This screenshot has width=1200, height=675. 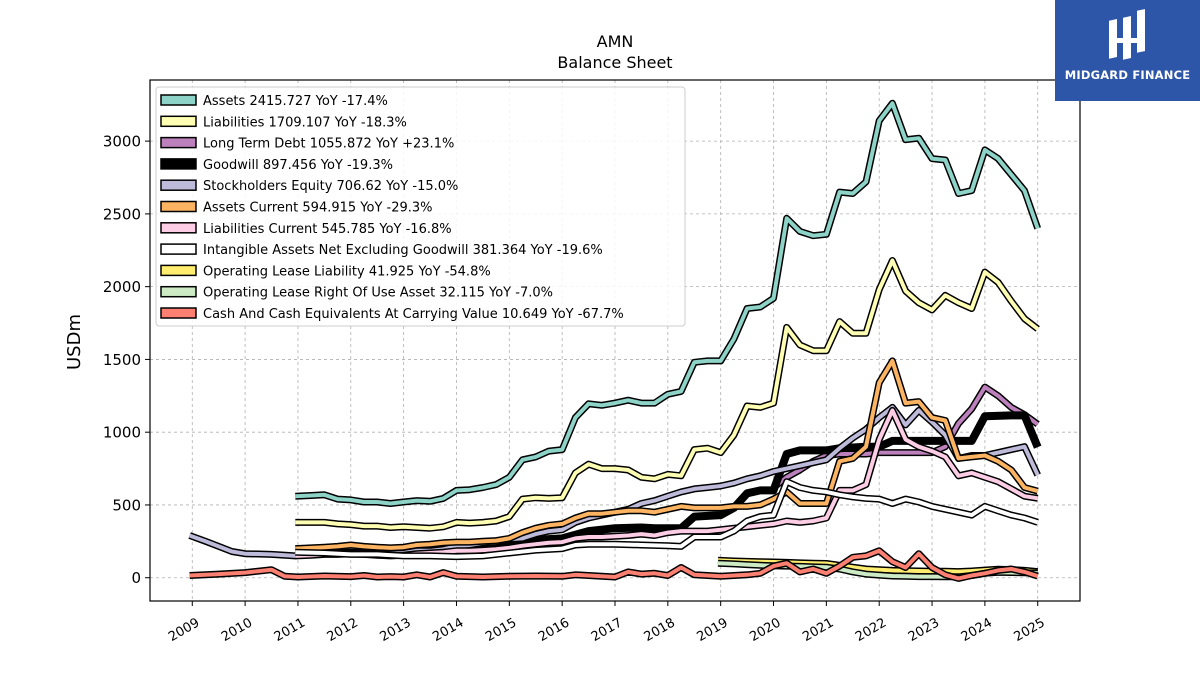 I want to click on legend-label-4: Stockholders Equity 706.62 YoY -15.0%, so click(x=330, y=186).